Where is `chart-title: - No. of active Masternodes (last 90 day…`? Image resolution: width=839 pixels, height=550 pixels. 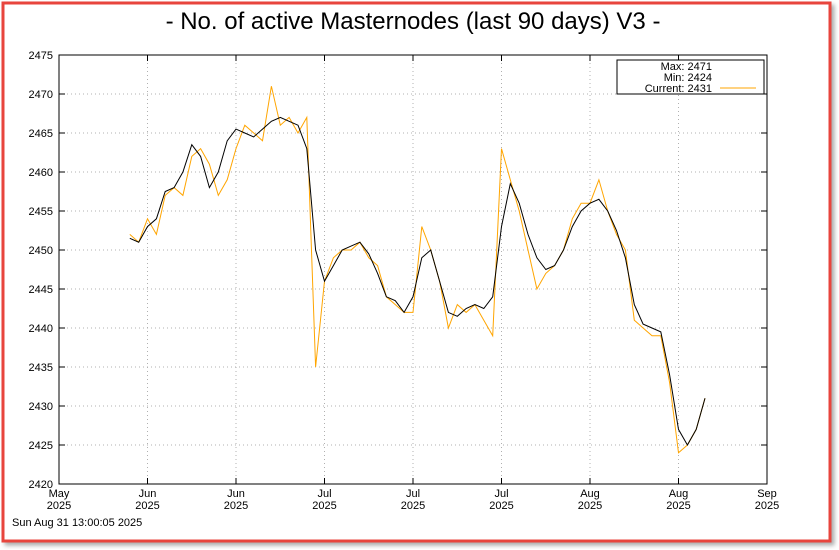
chart-title: - No. of active Masternodes (last 90 day… is located at coordinates (413, 21).